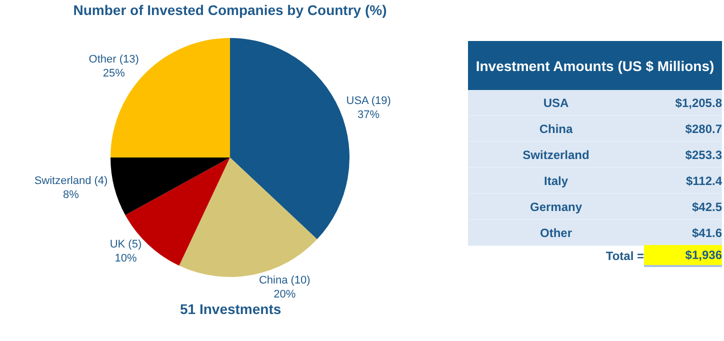  Describe the element at coordinates (114, 74) in the screenshot. I see `data-label: 25%` at that location.